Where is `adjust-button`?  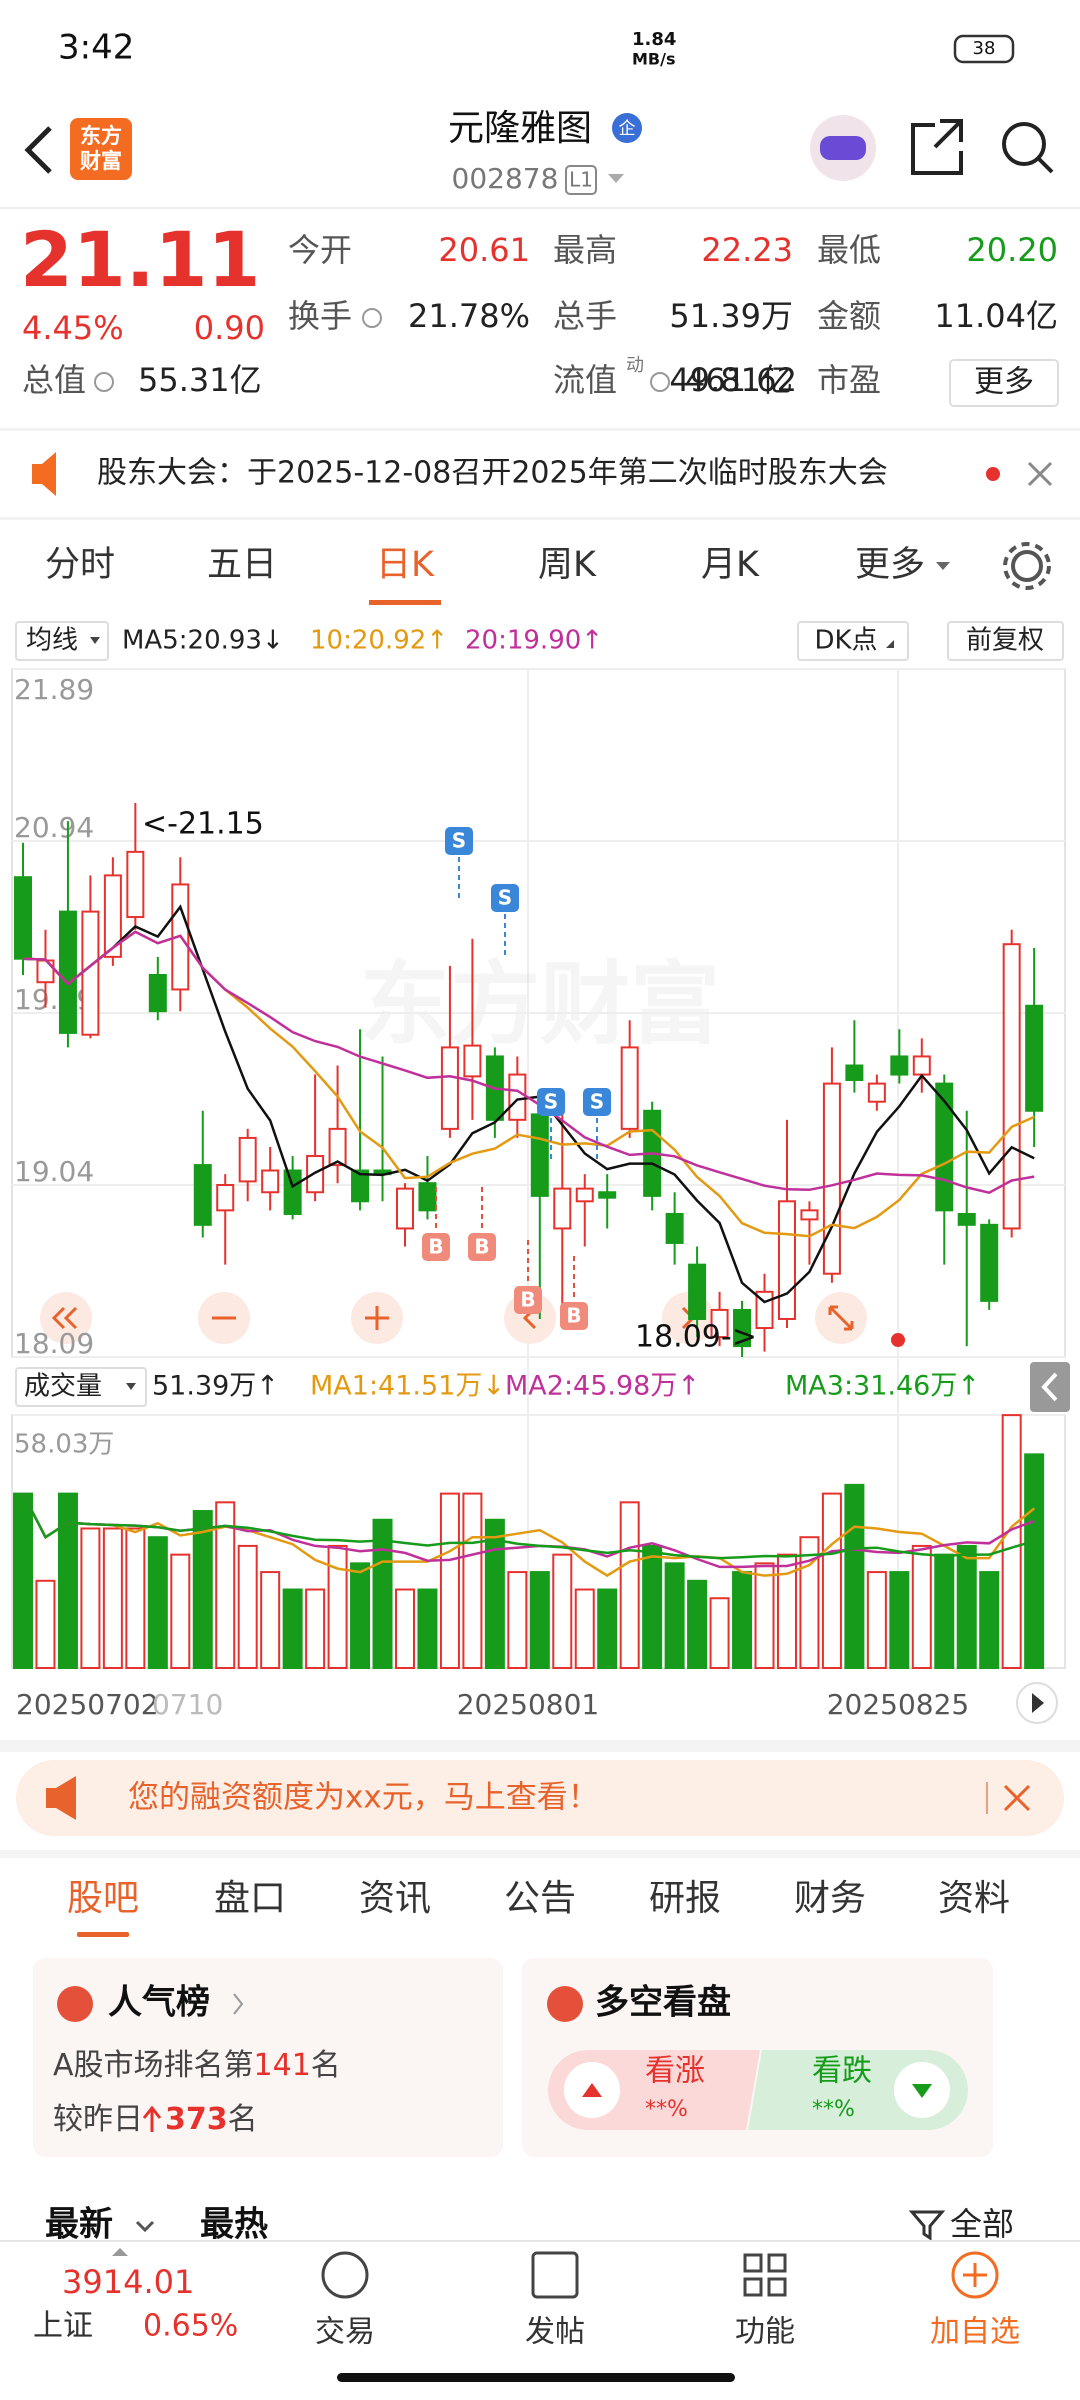 adjust-button is located at coordinates (1005, 641).